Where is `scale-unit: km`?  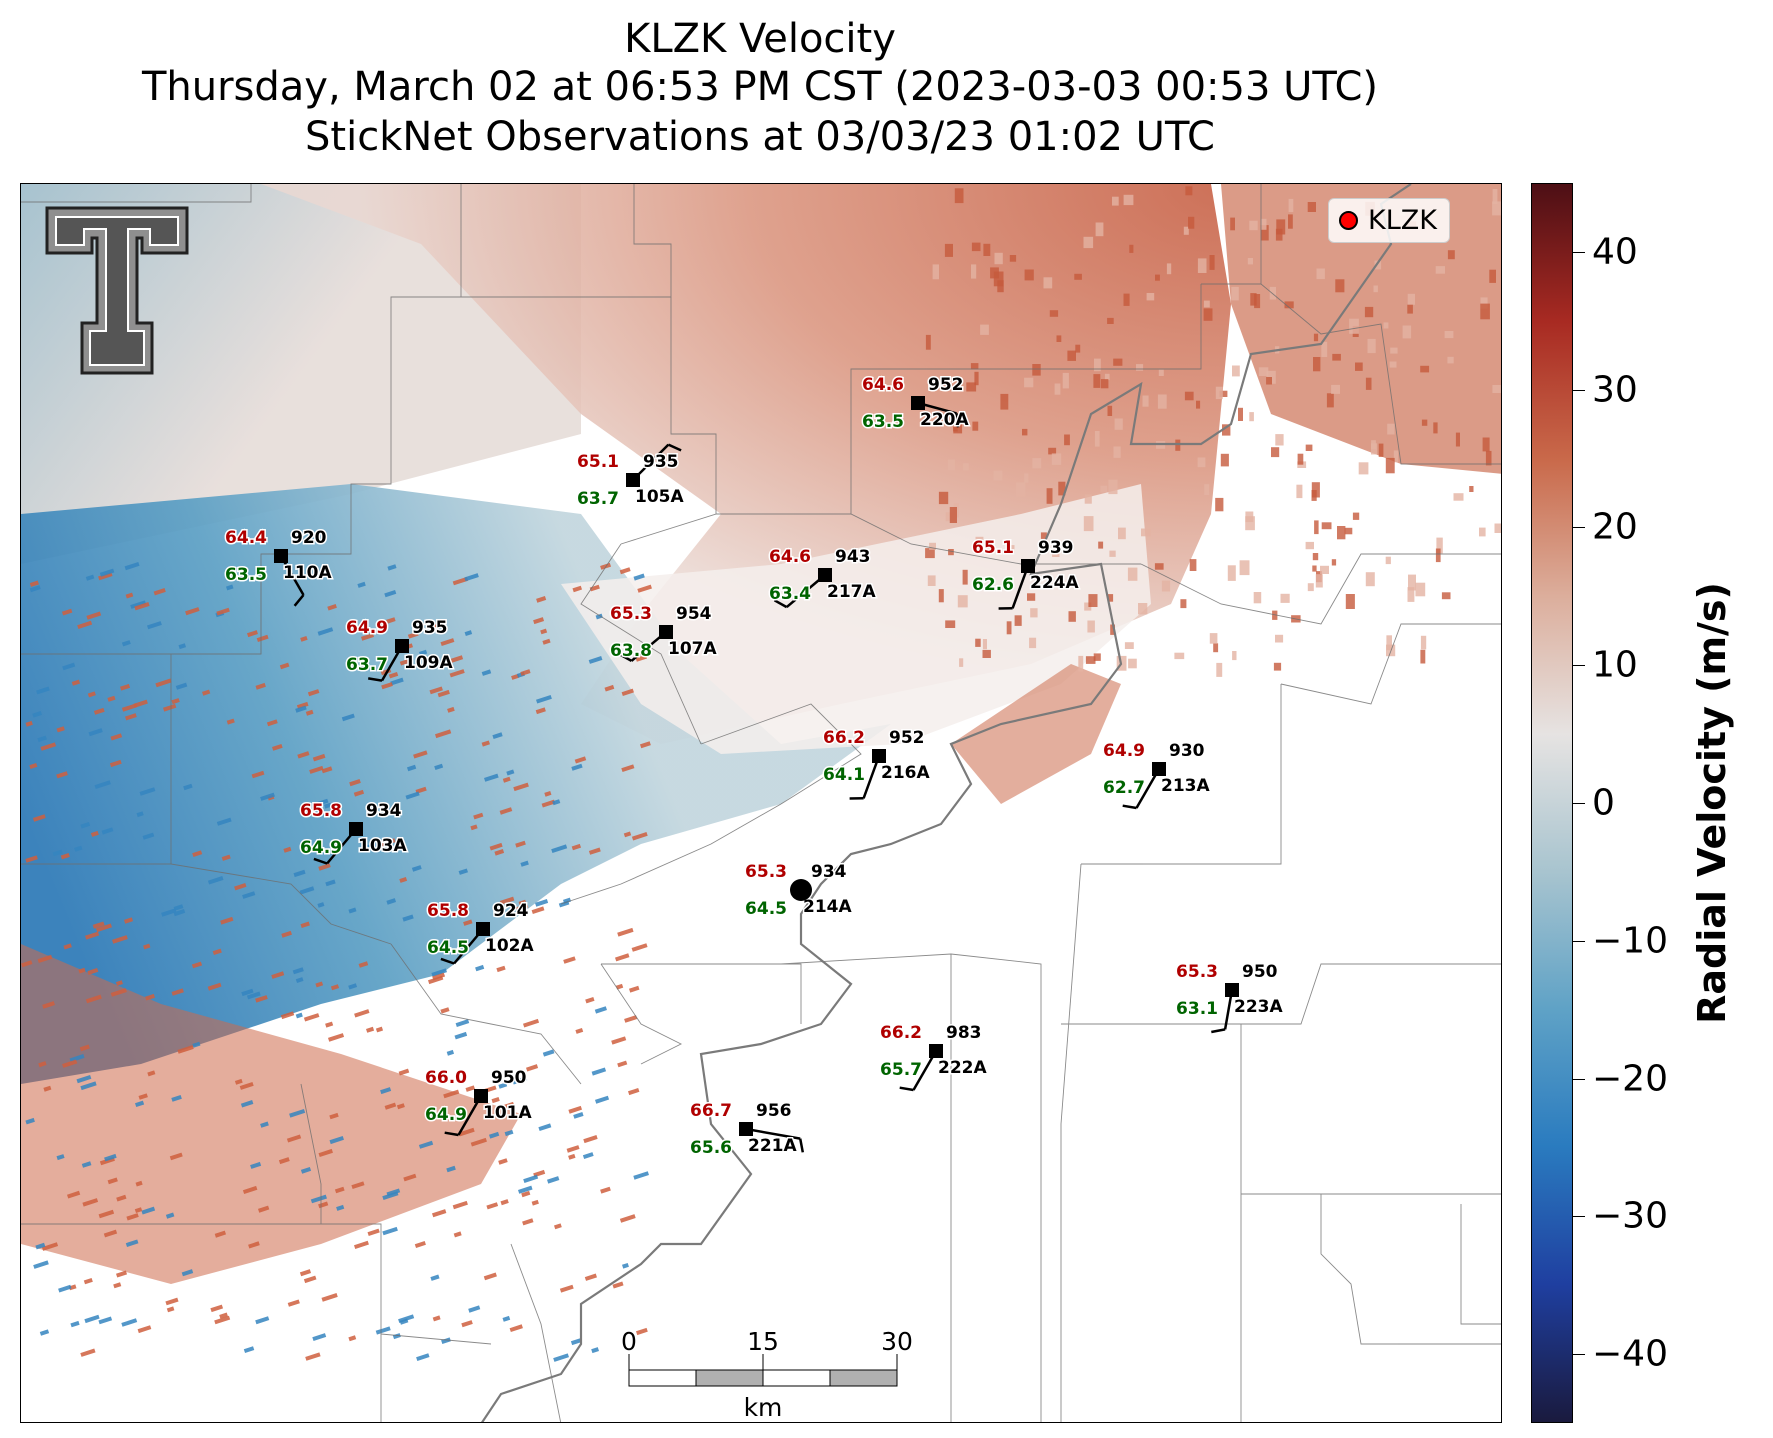
scale-unit: km is located at coordinates (763, 1407).